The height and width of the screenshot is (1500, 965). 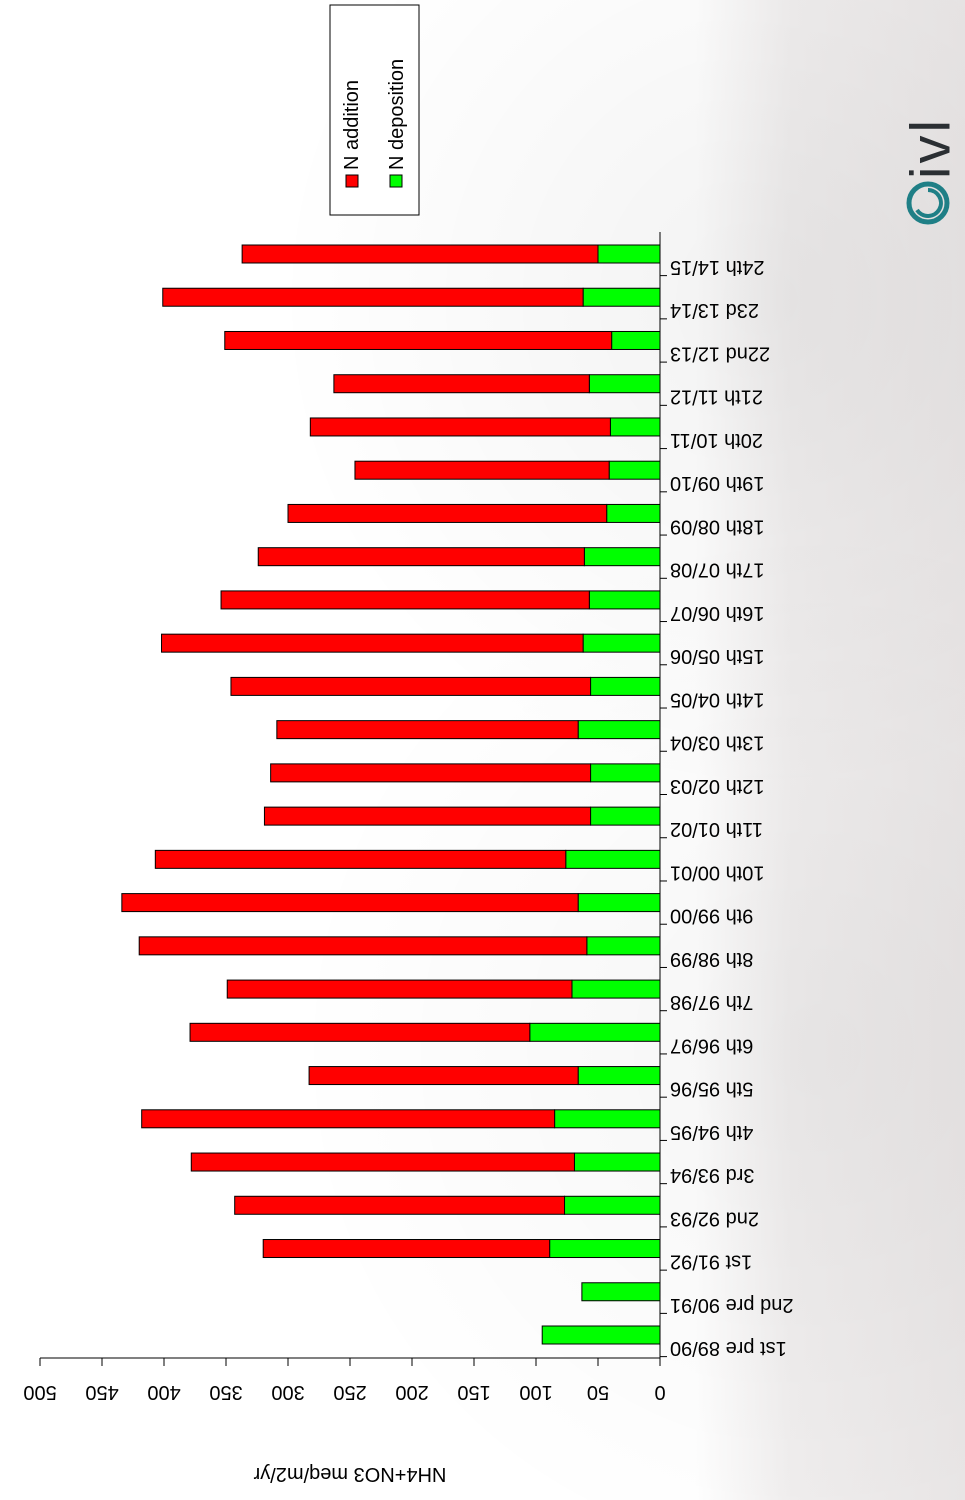 What do you see at coordinates (930, 148) in the screenshot?
I see `ivl-logo: ivl` at bounding box center [930, 148].